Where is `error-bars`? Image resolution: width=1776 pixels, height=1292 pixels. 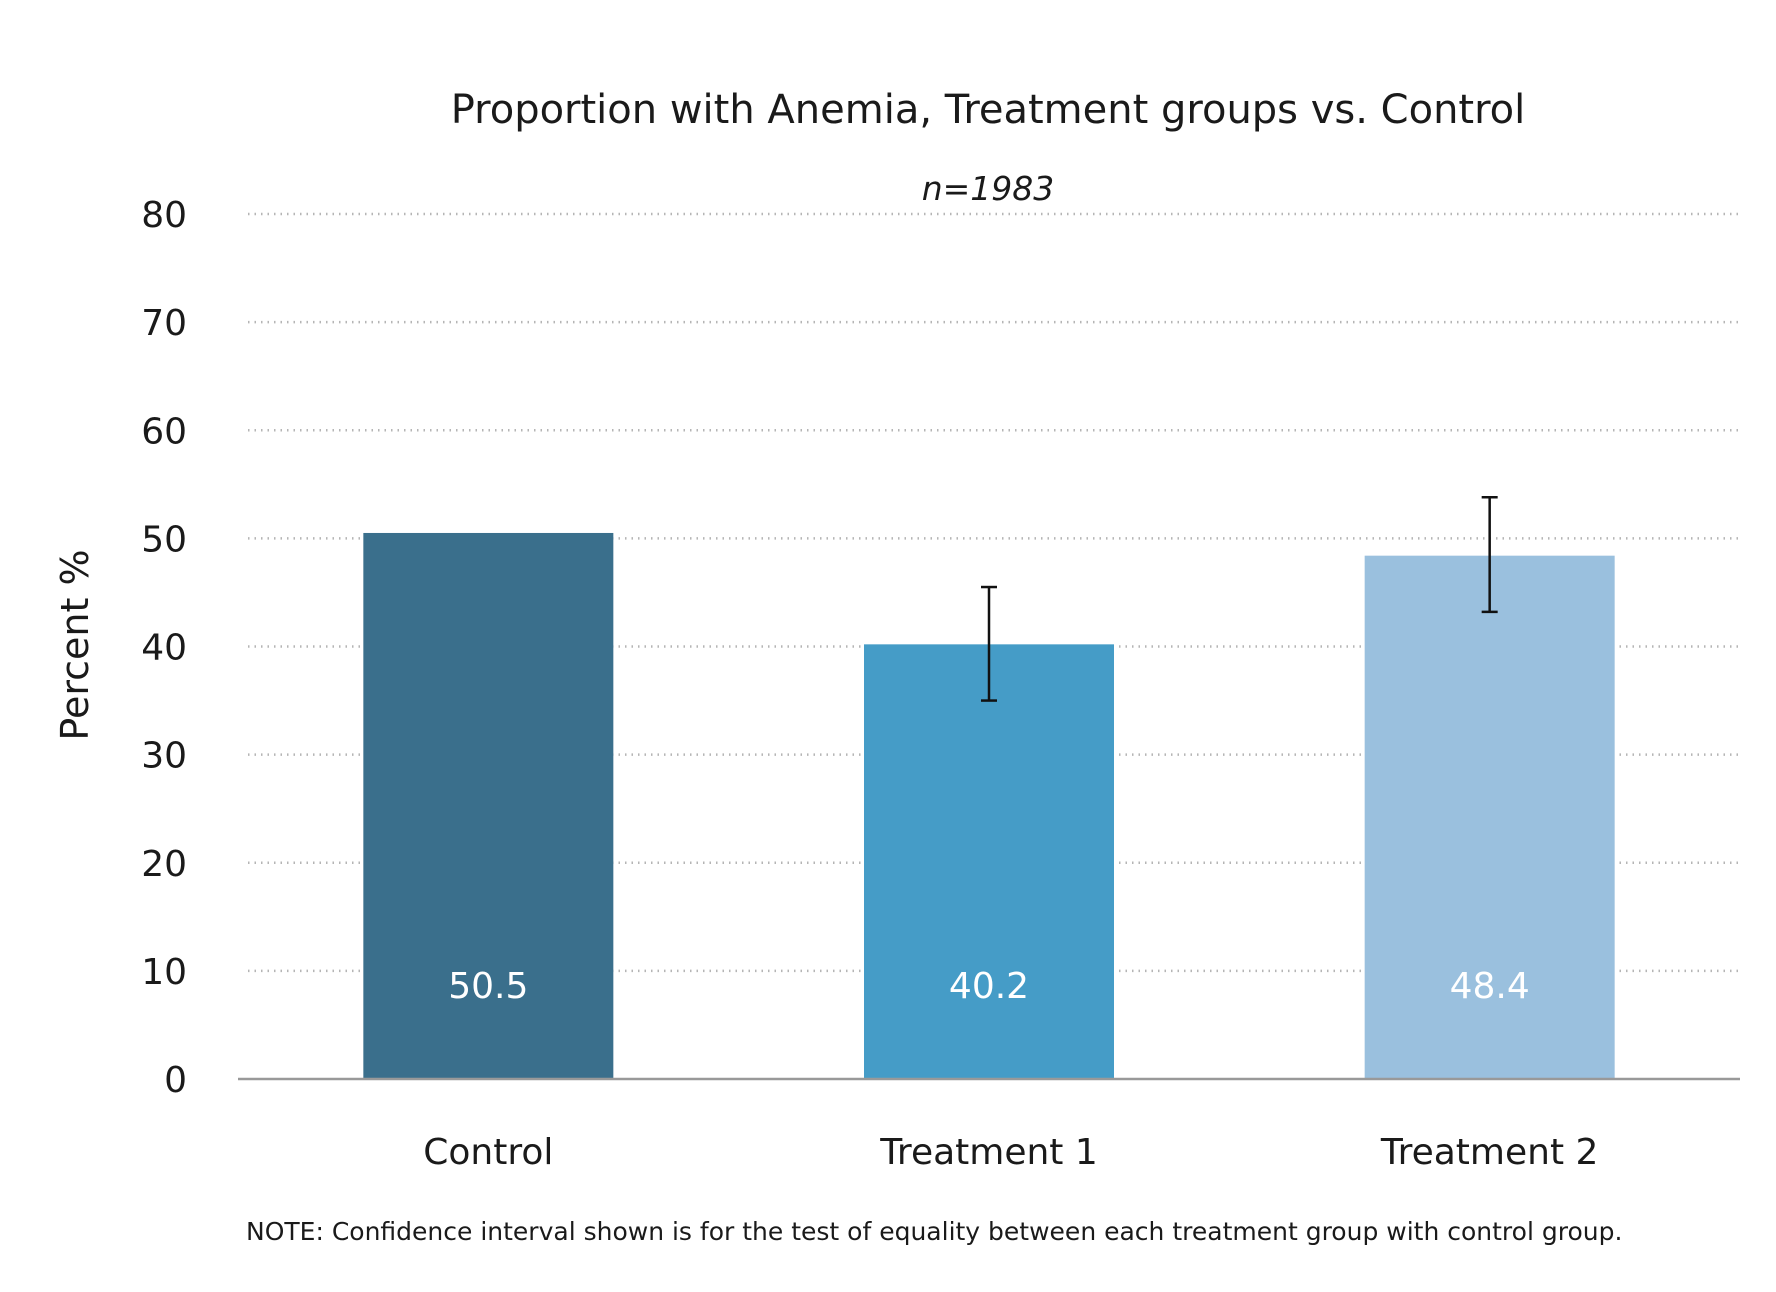
error-bars is located at coordinates (1239, 599).